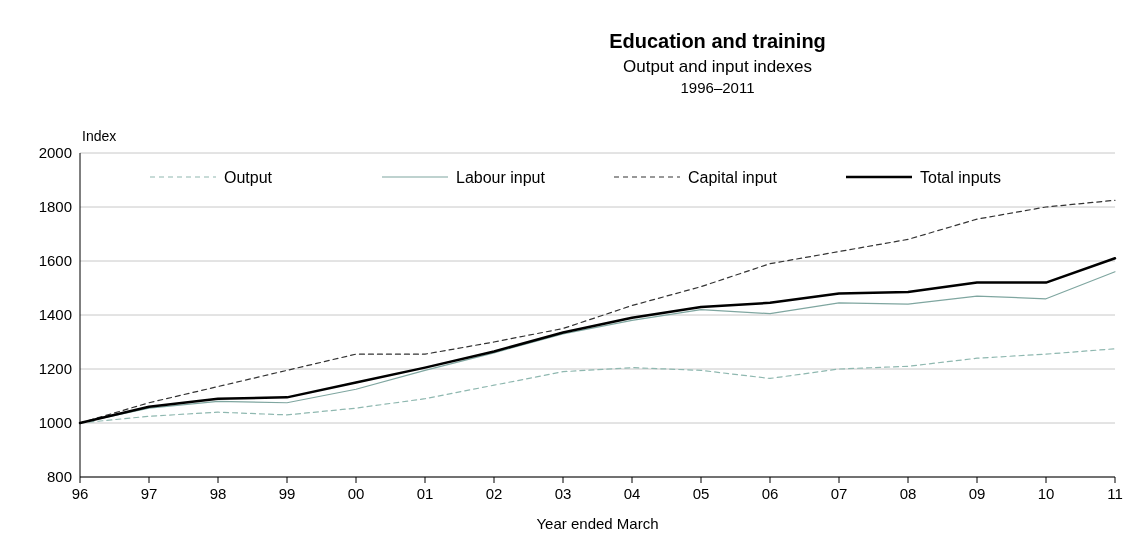  Describe the element at coordinates (563, 493) in the screenshot. I see `x-tick-label: 03` at that location.